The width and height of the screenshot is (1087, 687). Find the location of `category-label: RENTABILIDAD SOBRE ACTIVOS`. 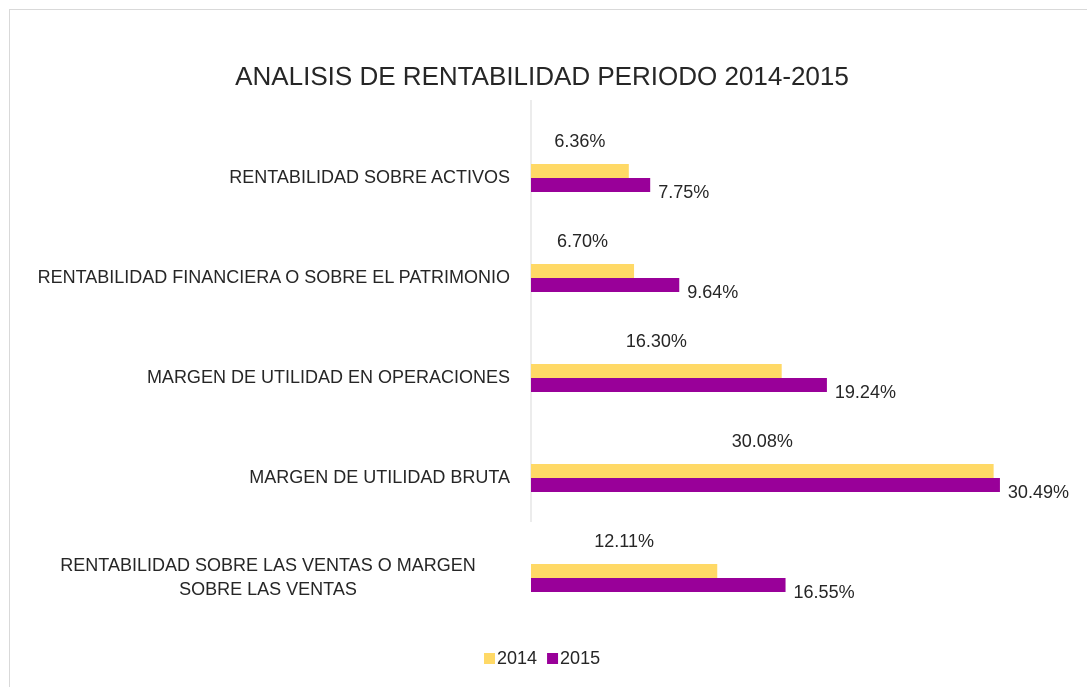

category-label: RENTABILIDAD SOBRE ACTIVOS is located at coordinates (369, 177).